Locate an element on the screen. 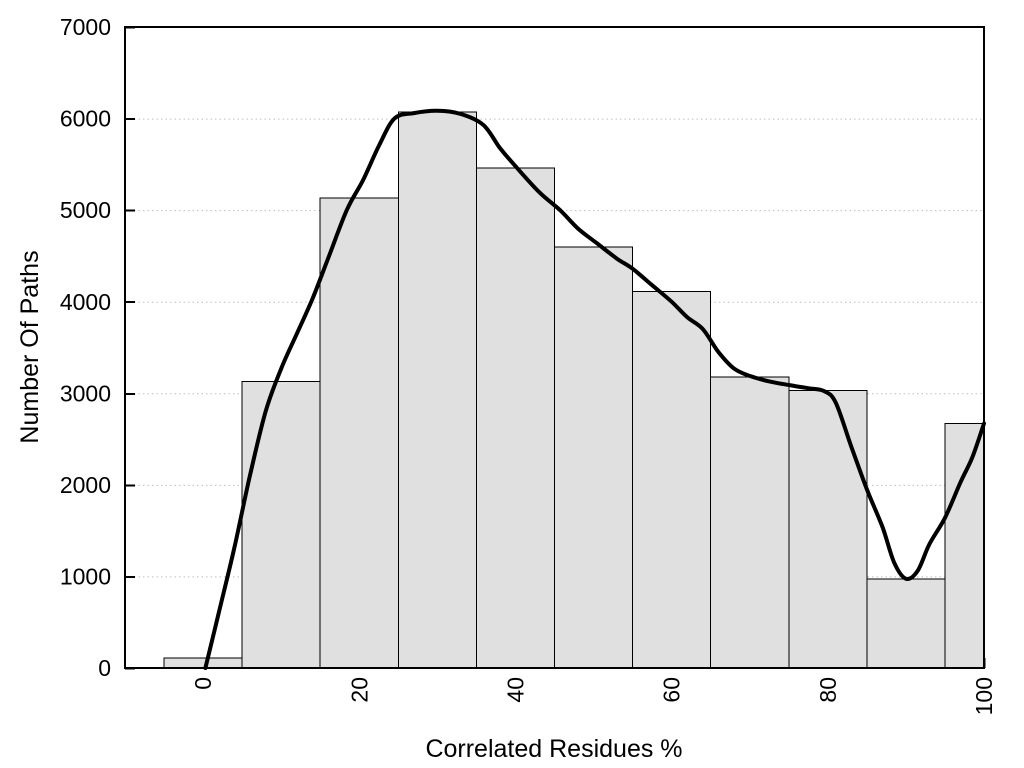 The width and height of the screenshot is (1024, 768). x-tick-label: 60 is located at coordinates (672, 690).